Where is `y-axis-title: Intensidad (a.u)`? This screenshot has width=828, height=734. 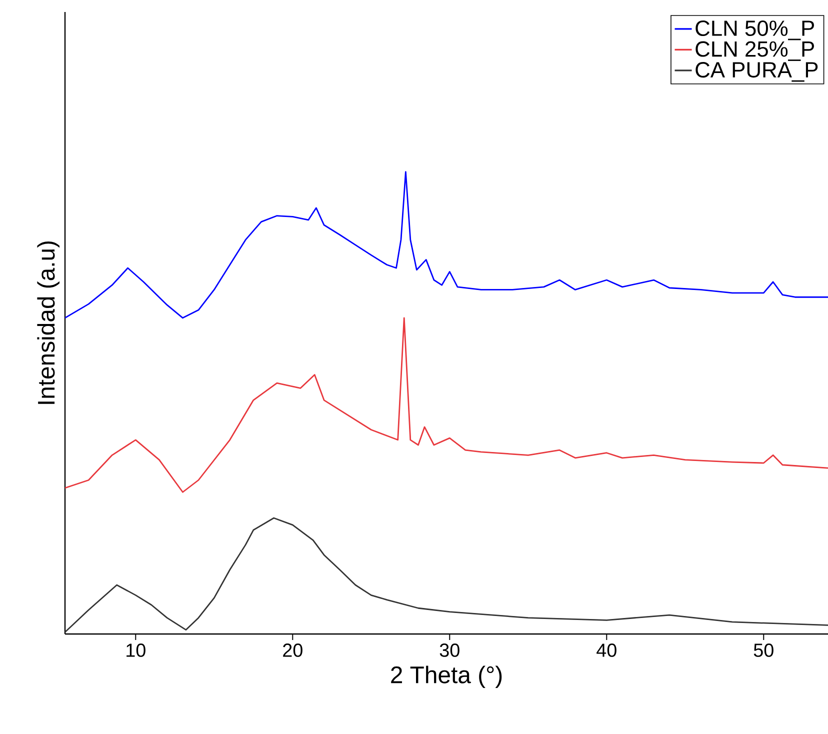
y-axis-title: Intensidad (a.u) is located at coordinates (48, 322).